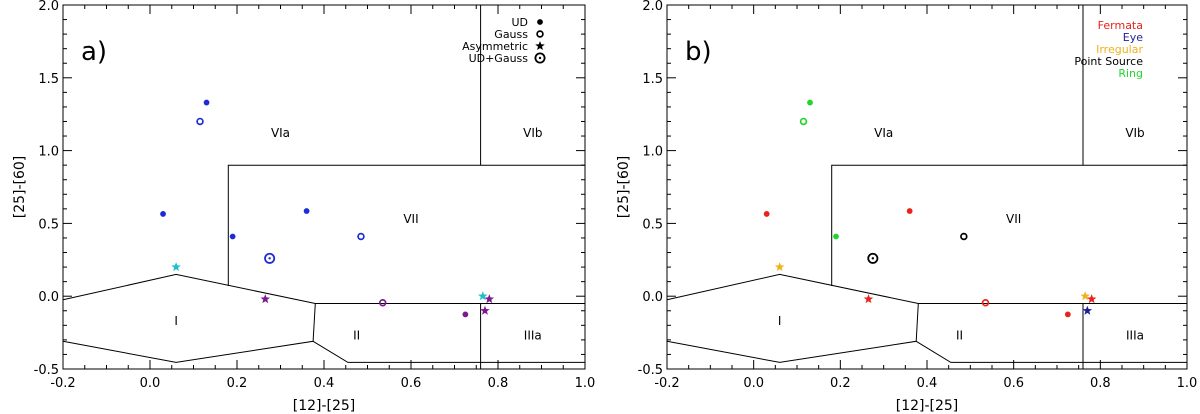 Image resolution: width=1200 pixels, height=414 pixels. Describe the element at coordinates (1133, 37) in the screenshot. I see `legend-label-eye: Eye` at that location.